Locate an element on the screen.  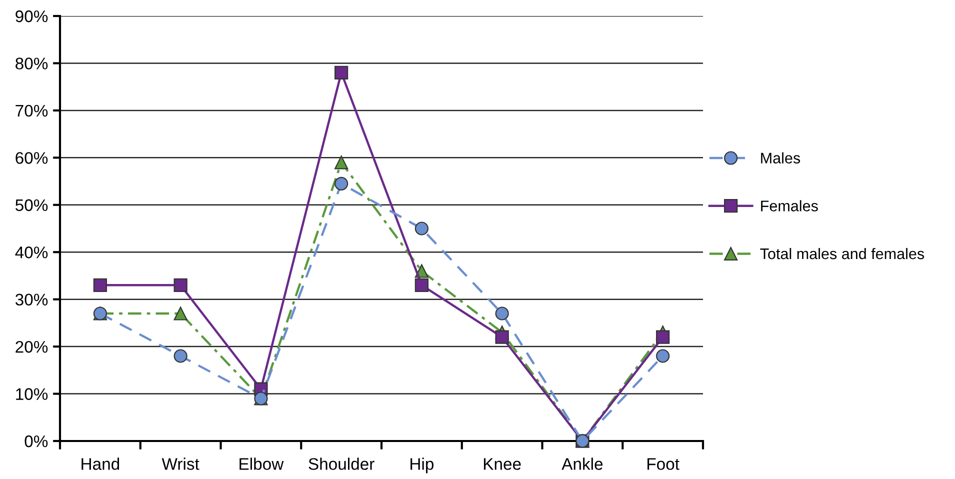
y-tick-label: 40% is located at coordinates (31, 252).